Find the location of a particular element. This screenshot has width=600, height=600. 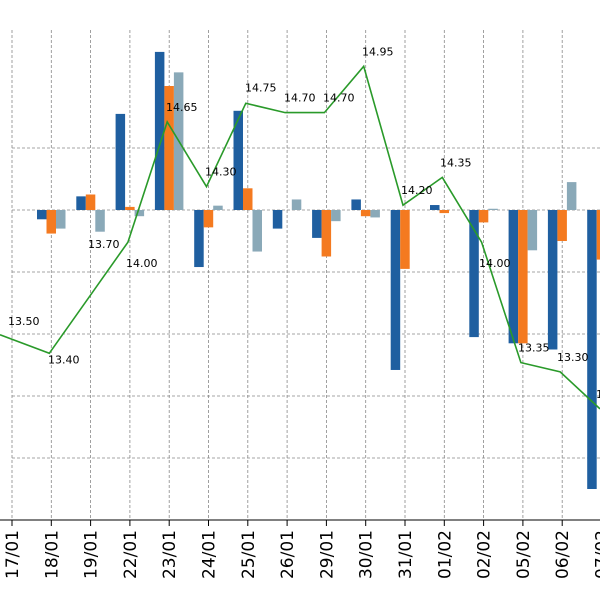

x-tick-label: 30/01 is located at coordinates (367, 554).